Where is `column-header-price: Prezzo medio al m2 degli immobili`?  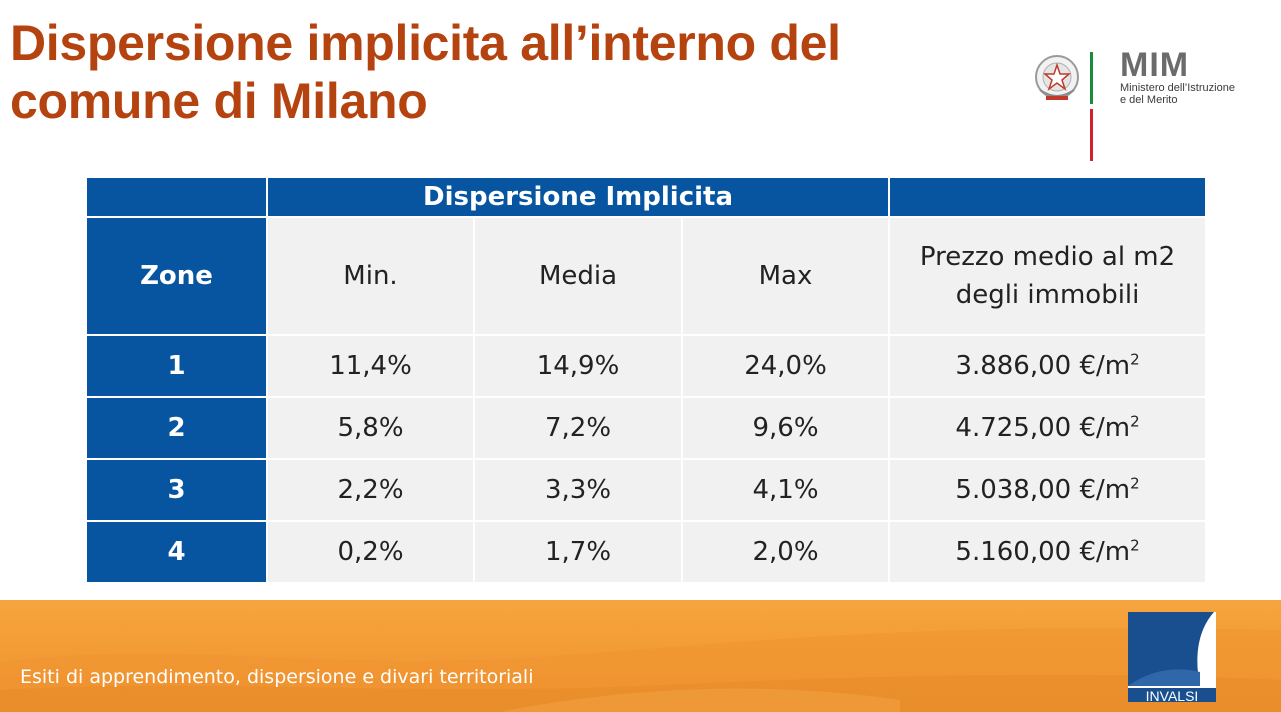
column-header-price: Prezzo medio al m2 degli immobili is located at coordinates (1048, 276).